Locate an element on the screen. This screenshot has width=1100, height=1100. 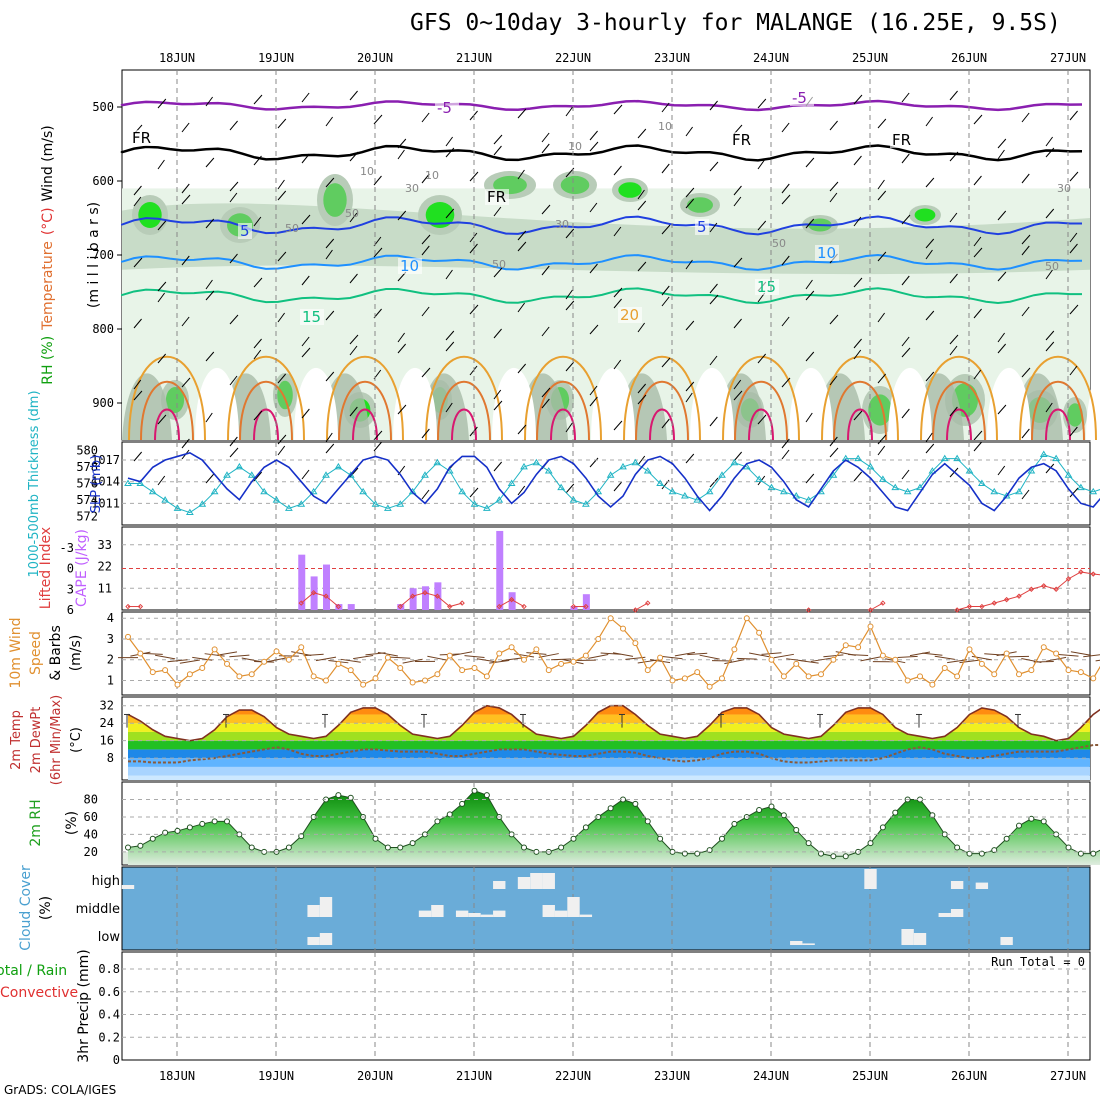
isotherm-label: -5 is located at coordinates (444, 108).